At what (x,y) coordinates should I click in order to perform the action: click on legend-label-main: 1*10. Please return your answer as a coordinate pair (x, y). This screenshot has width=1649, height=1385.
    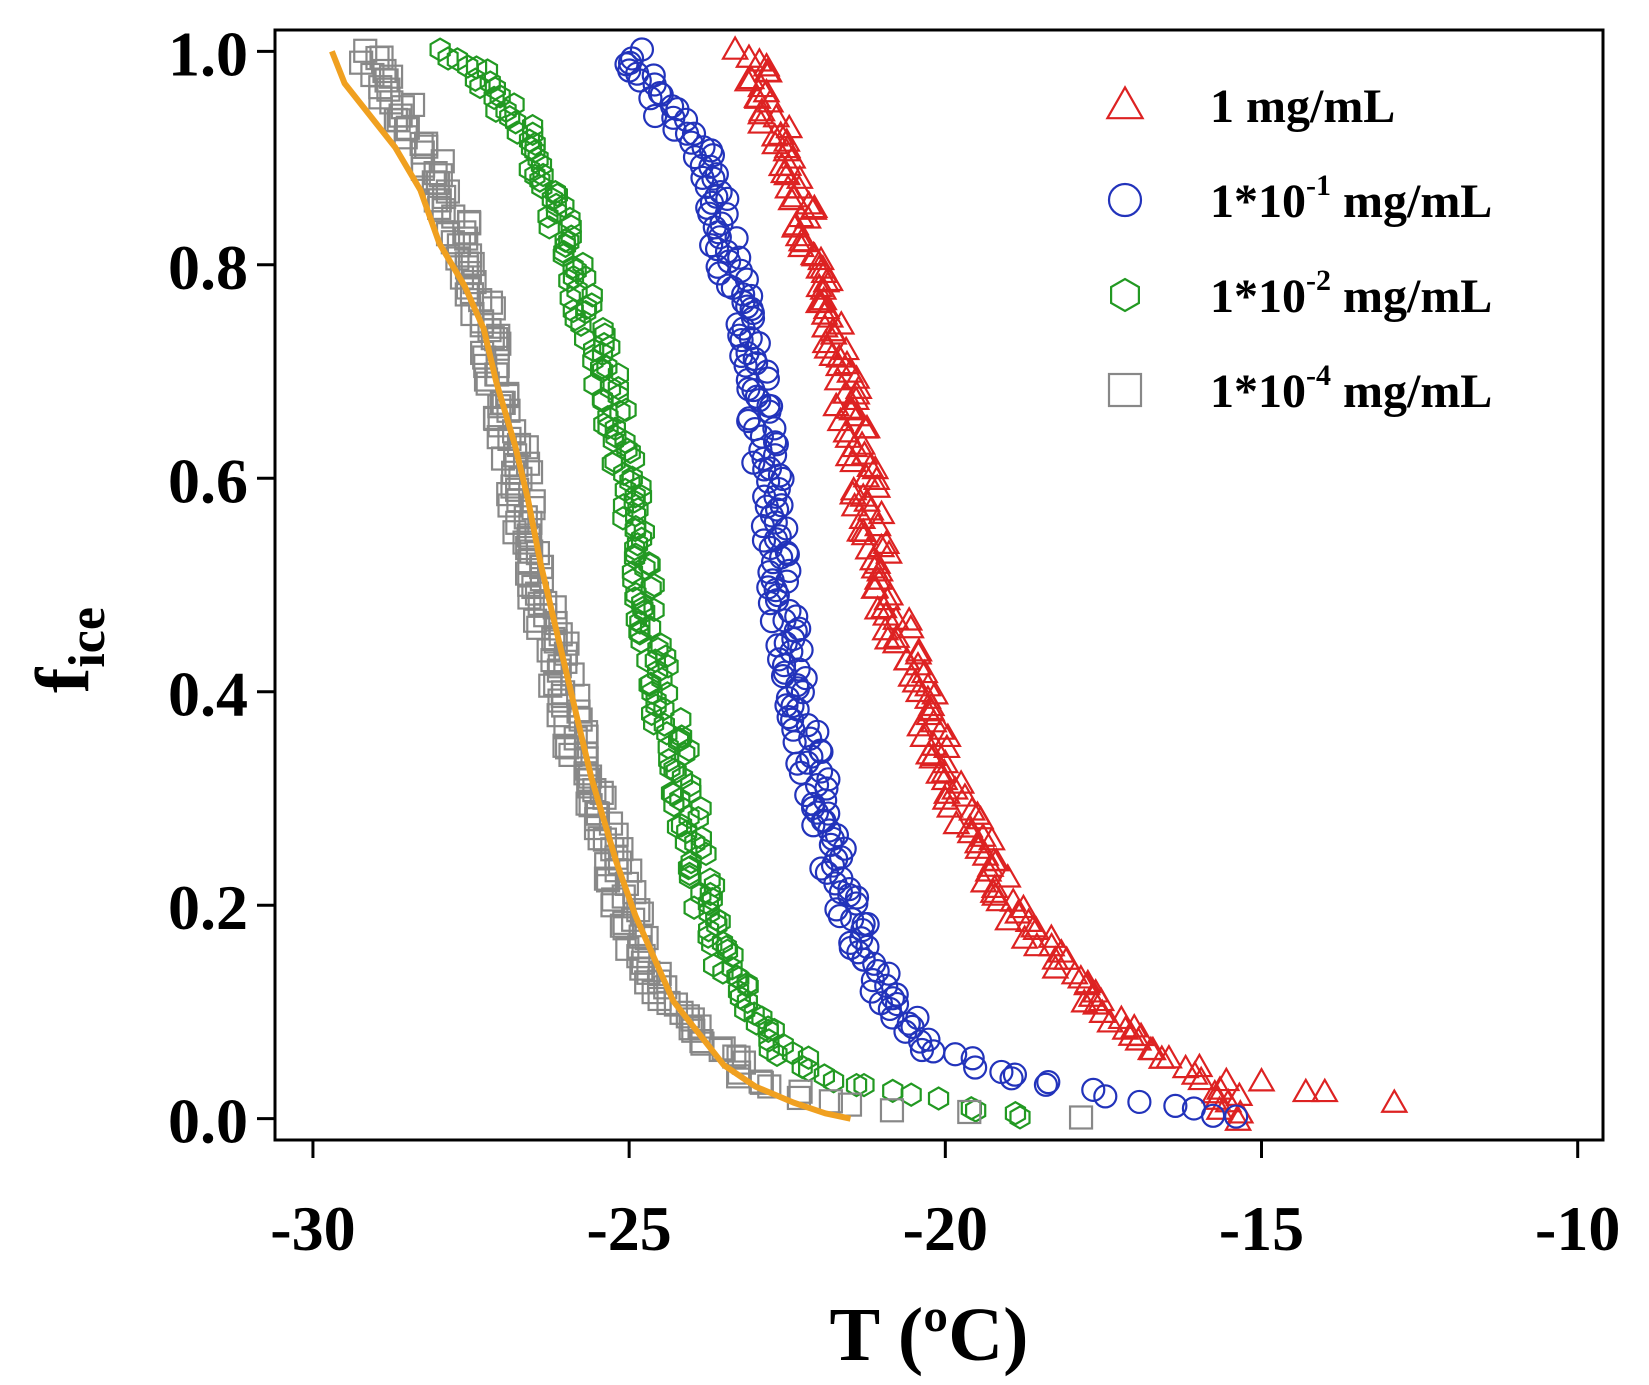
    Looking at the image, I should click on (1258, 201).